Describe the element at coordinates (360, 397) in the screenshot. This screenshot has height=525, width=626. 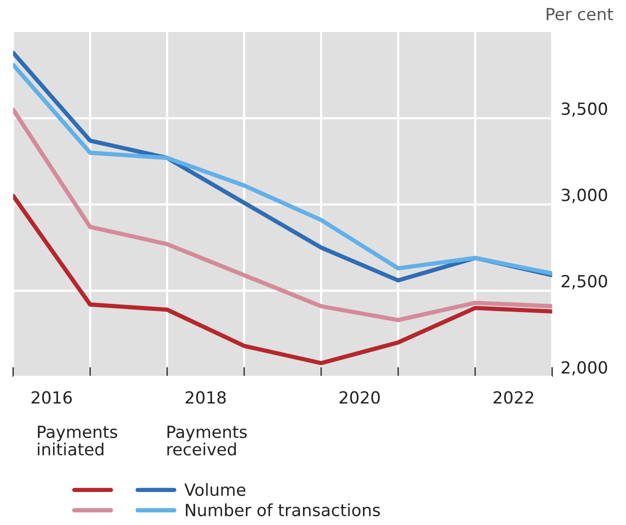
I see `x-tick-label: 2020` at that location.